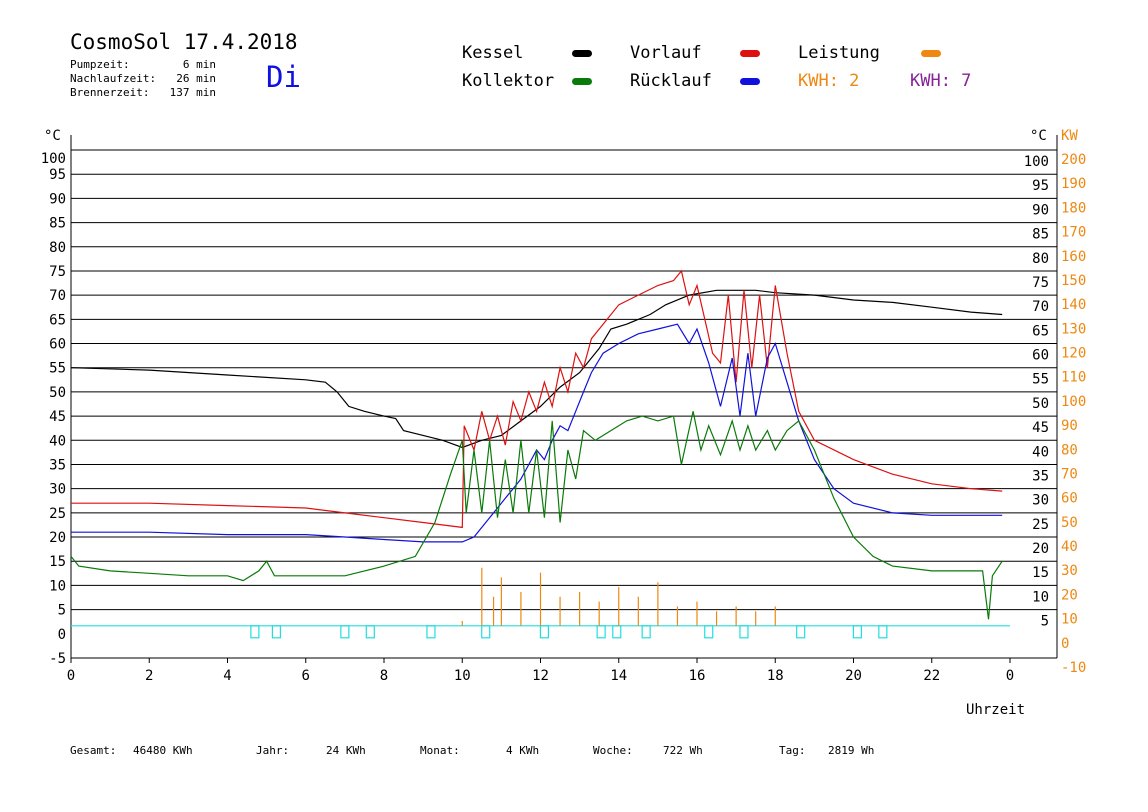  I want to click on y-tick-label-left: 100, so click(53, 159).